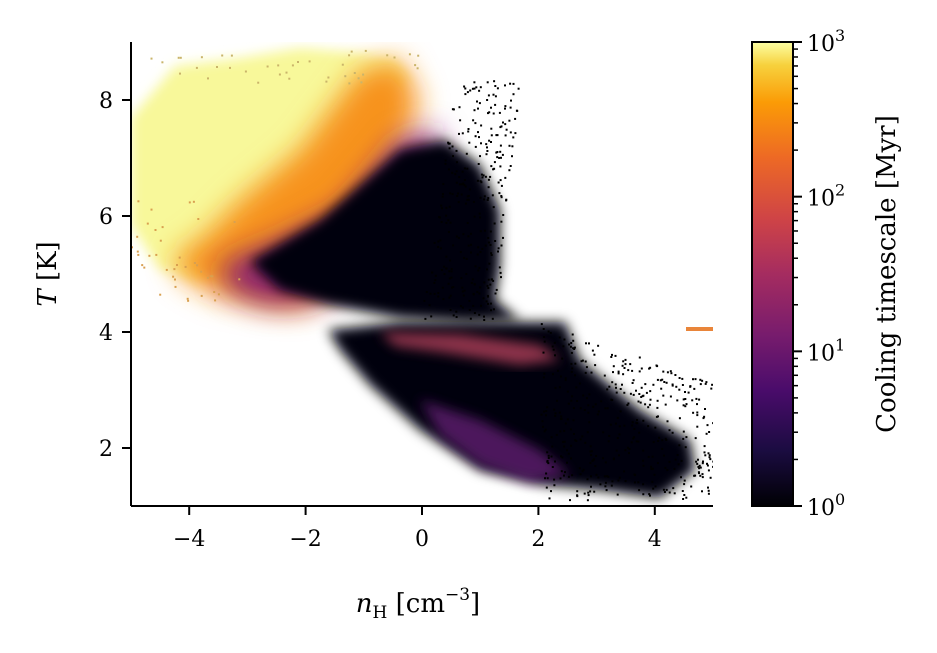 This screenshot has width=937, height=653. I want to click on y-tick-label: 8, so click(106, 101).